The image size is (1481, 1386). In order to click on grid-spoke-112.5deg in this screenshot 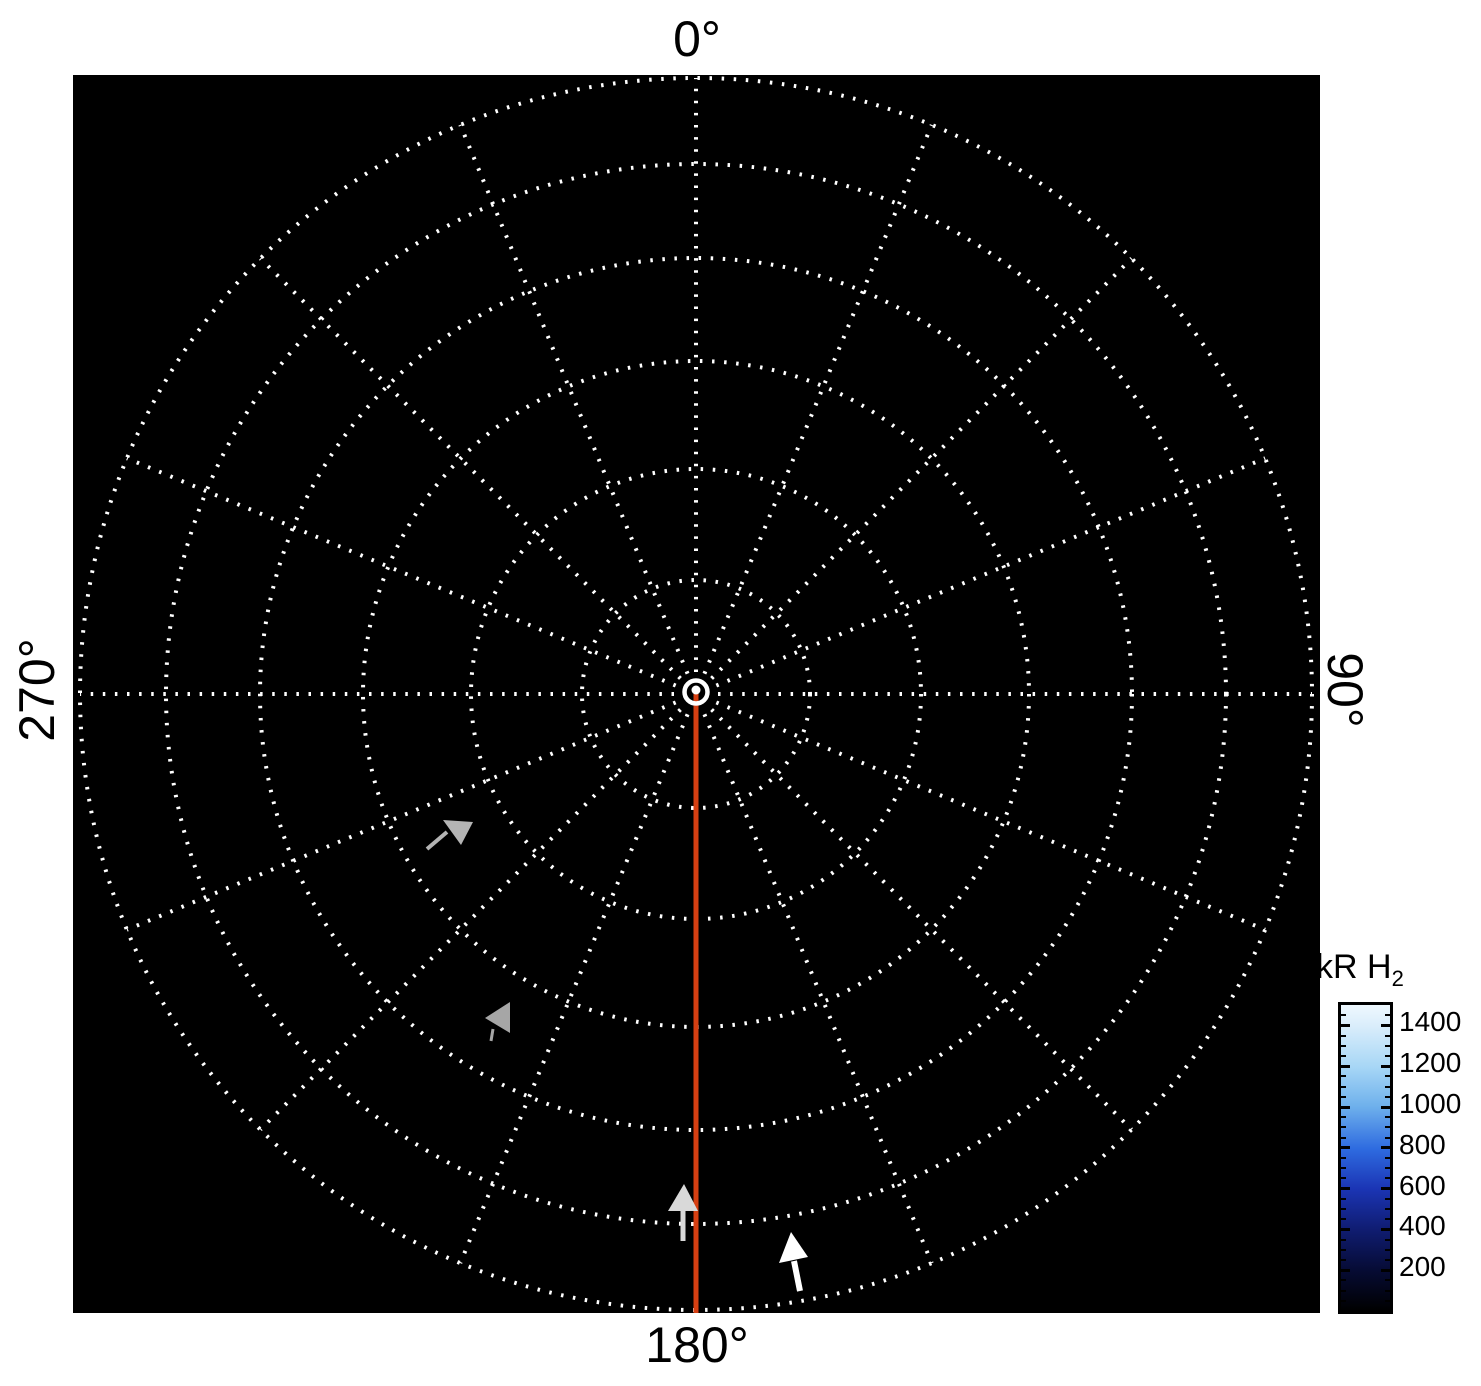, I will do `click(990, 816)`.